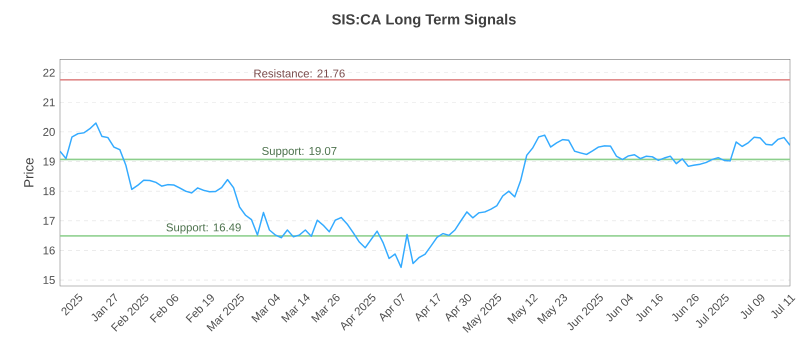 The height and width of the screenshot is (350, 800). What do you see at coordinates (325, 308) in the screenshot?
I see `x-tick-label: Mar 26` at bounding box center [325, 308].